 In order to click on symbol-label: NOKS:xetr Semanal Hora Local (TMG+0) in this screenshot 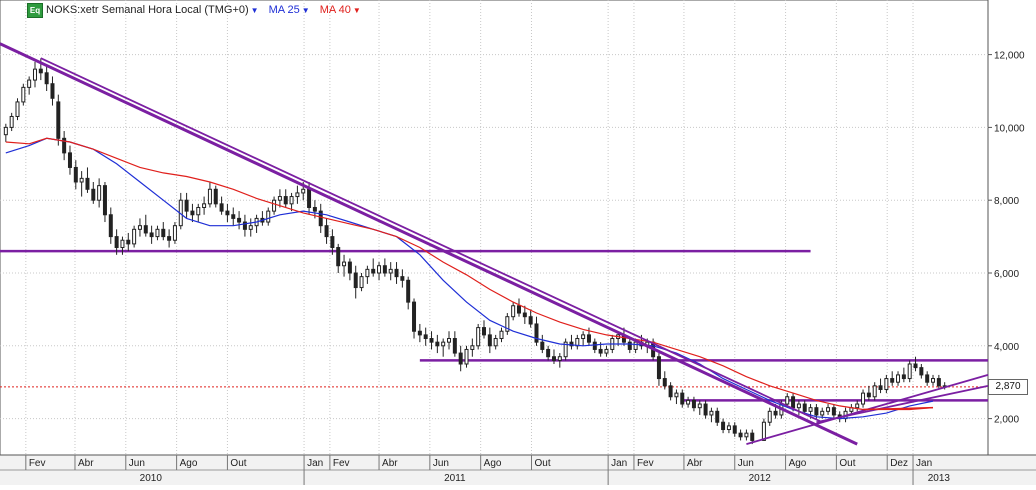, I will do `click(147, 10)`.